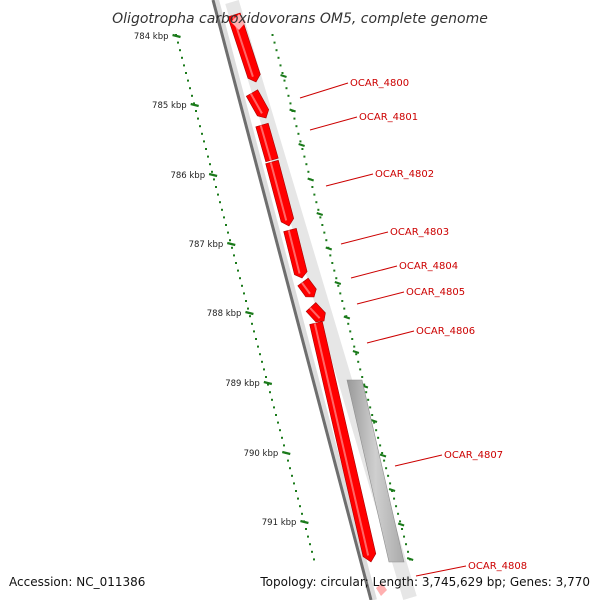  I want to click on scale-label: 788 kbp, so click(224, 314).